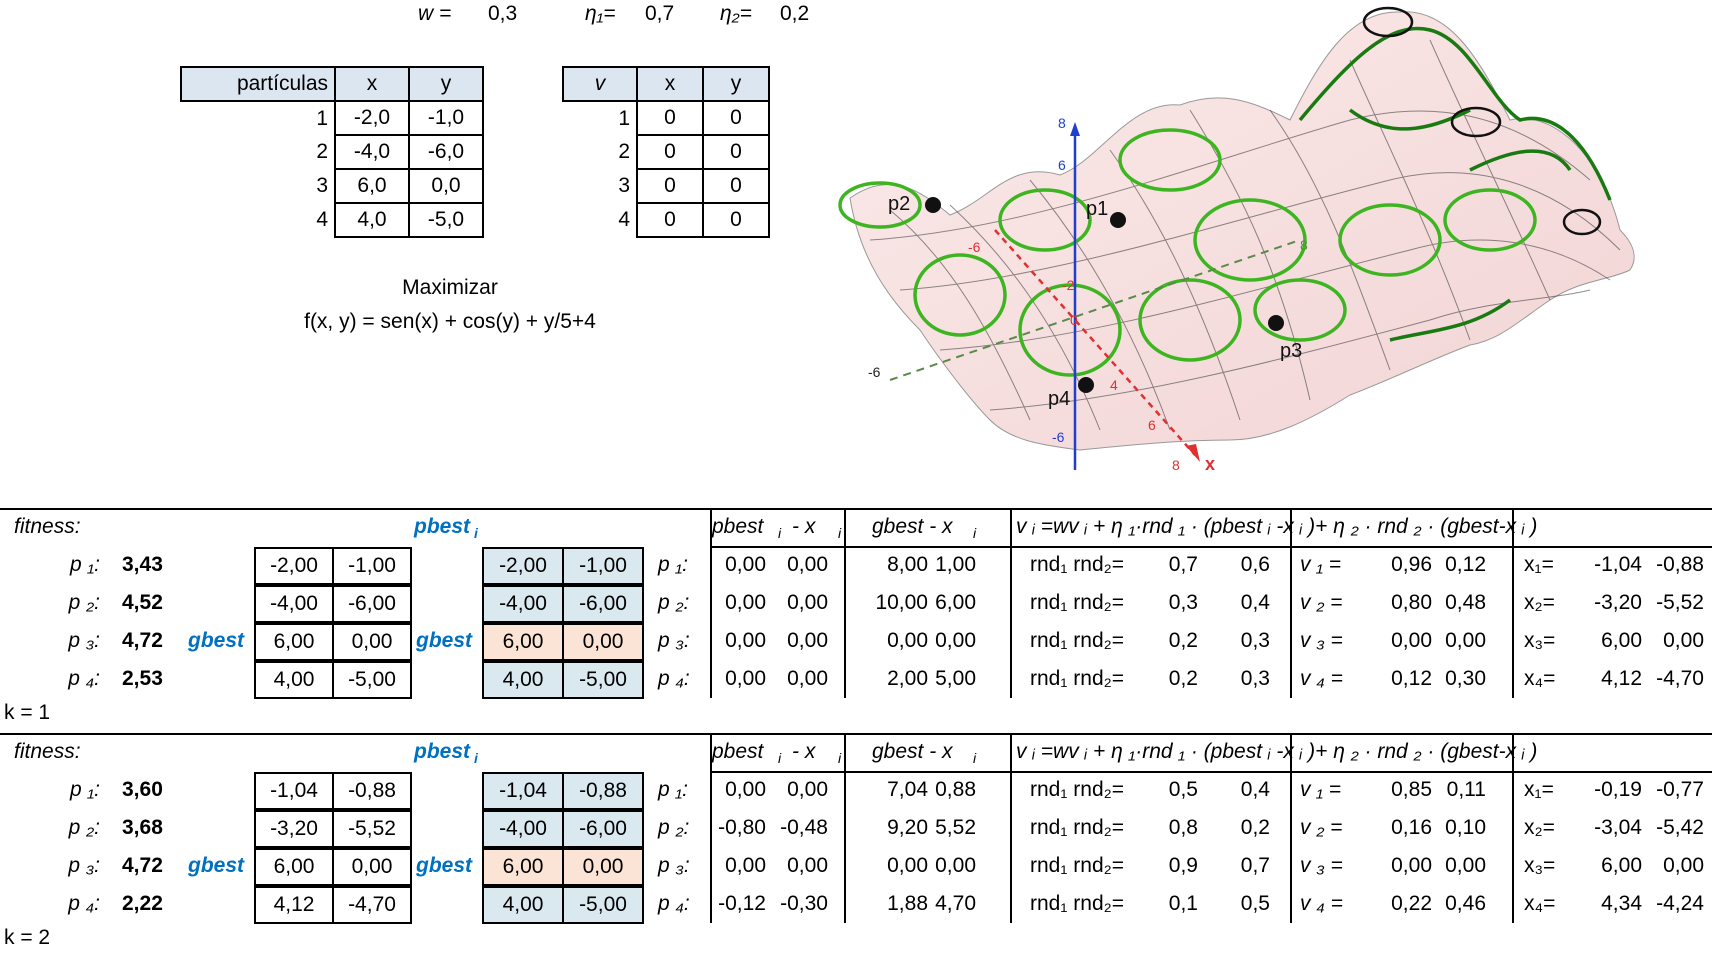  I want to click on rnd2-value: 0,2, so click(1255, 827).